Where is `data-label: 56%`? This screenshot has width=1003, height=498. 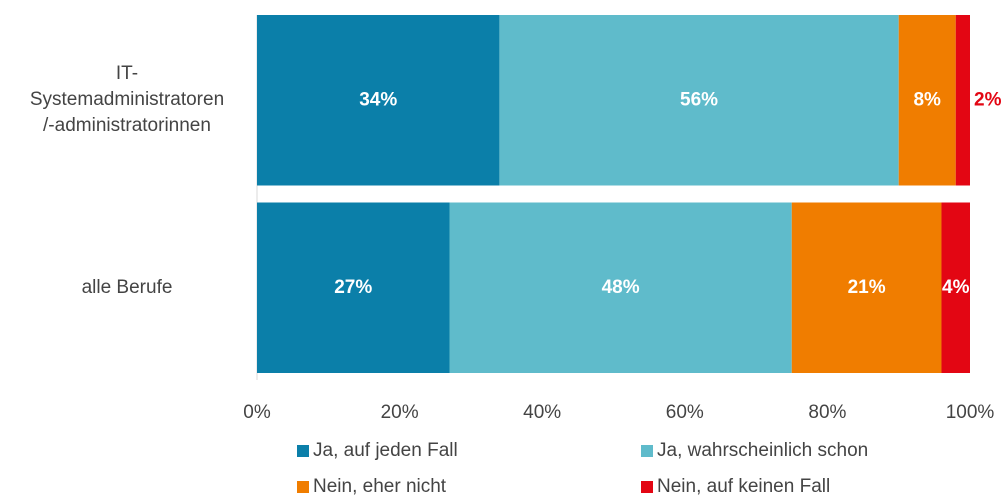 data-label: 56% is located at coordinates (699, 99).